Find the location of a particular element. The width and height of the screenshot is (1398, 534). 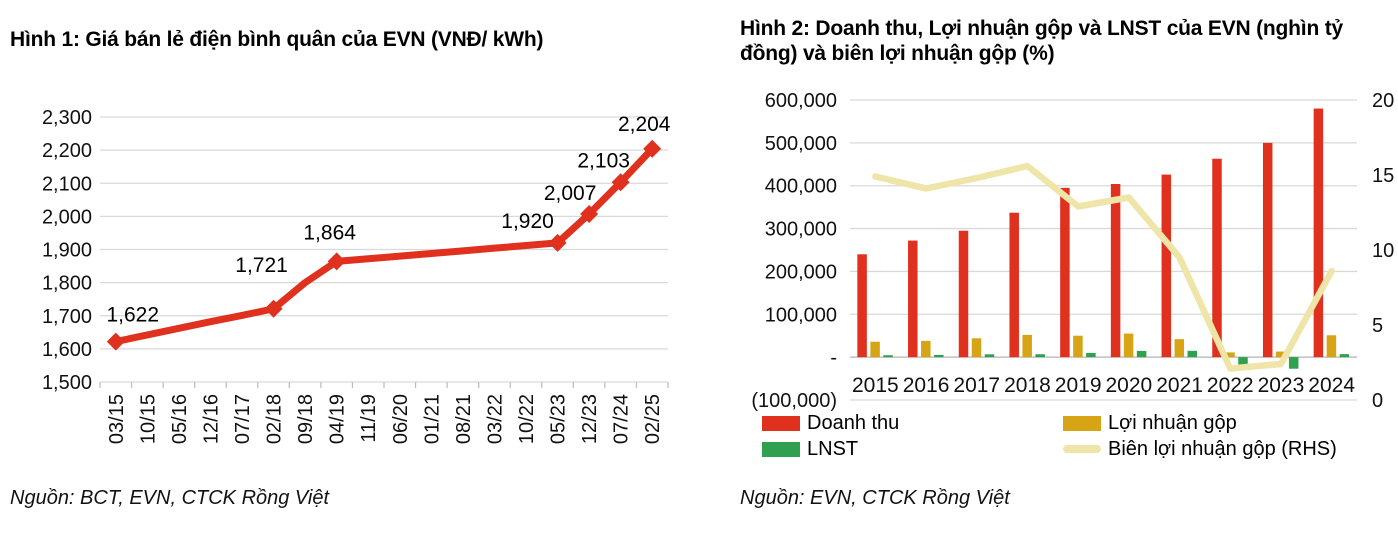

legend-label: Doanh thu is located at coordinates (853, 423).